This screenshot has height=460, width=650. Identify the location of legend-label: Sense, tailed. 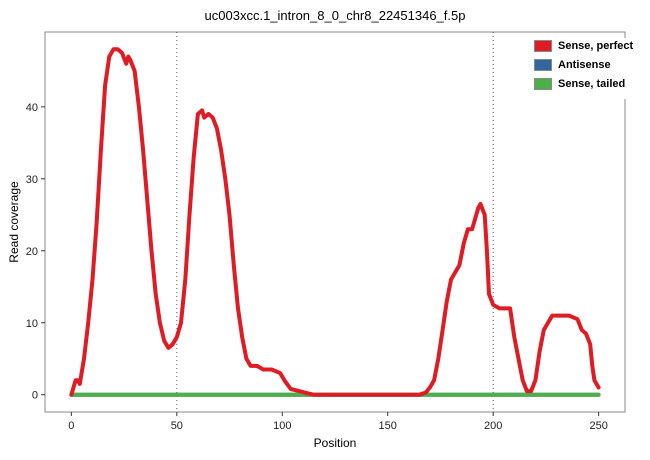
(592, 84).